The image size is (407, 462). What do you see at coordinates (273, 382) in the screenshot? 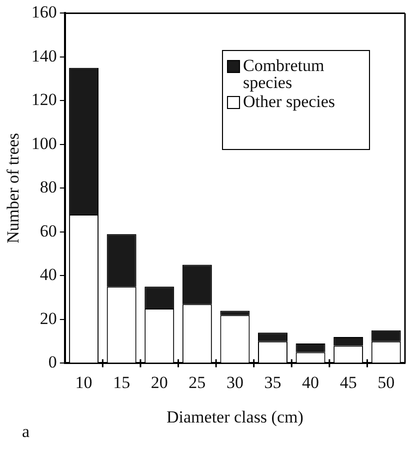
I see `x-tick-label: 35` at bounding box center [273, 382].